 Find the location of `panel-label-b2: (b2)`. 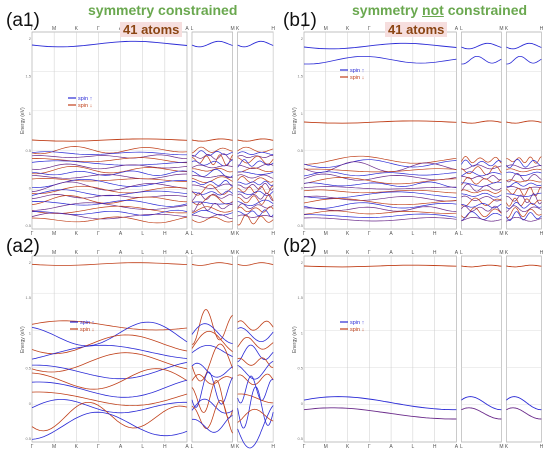

panel-label-b2: (b2) is located at coordinates (300, 246).